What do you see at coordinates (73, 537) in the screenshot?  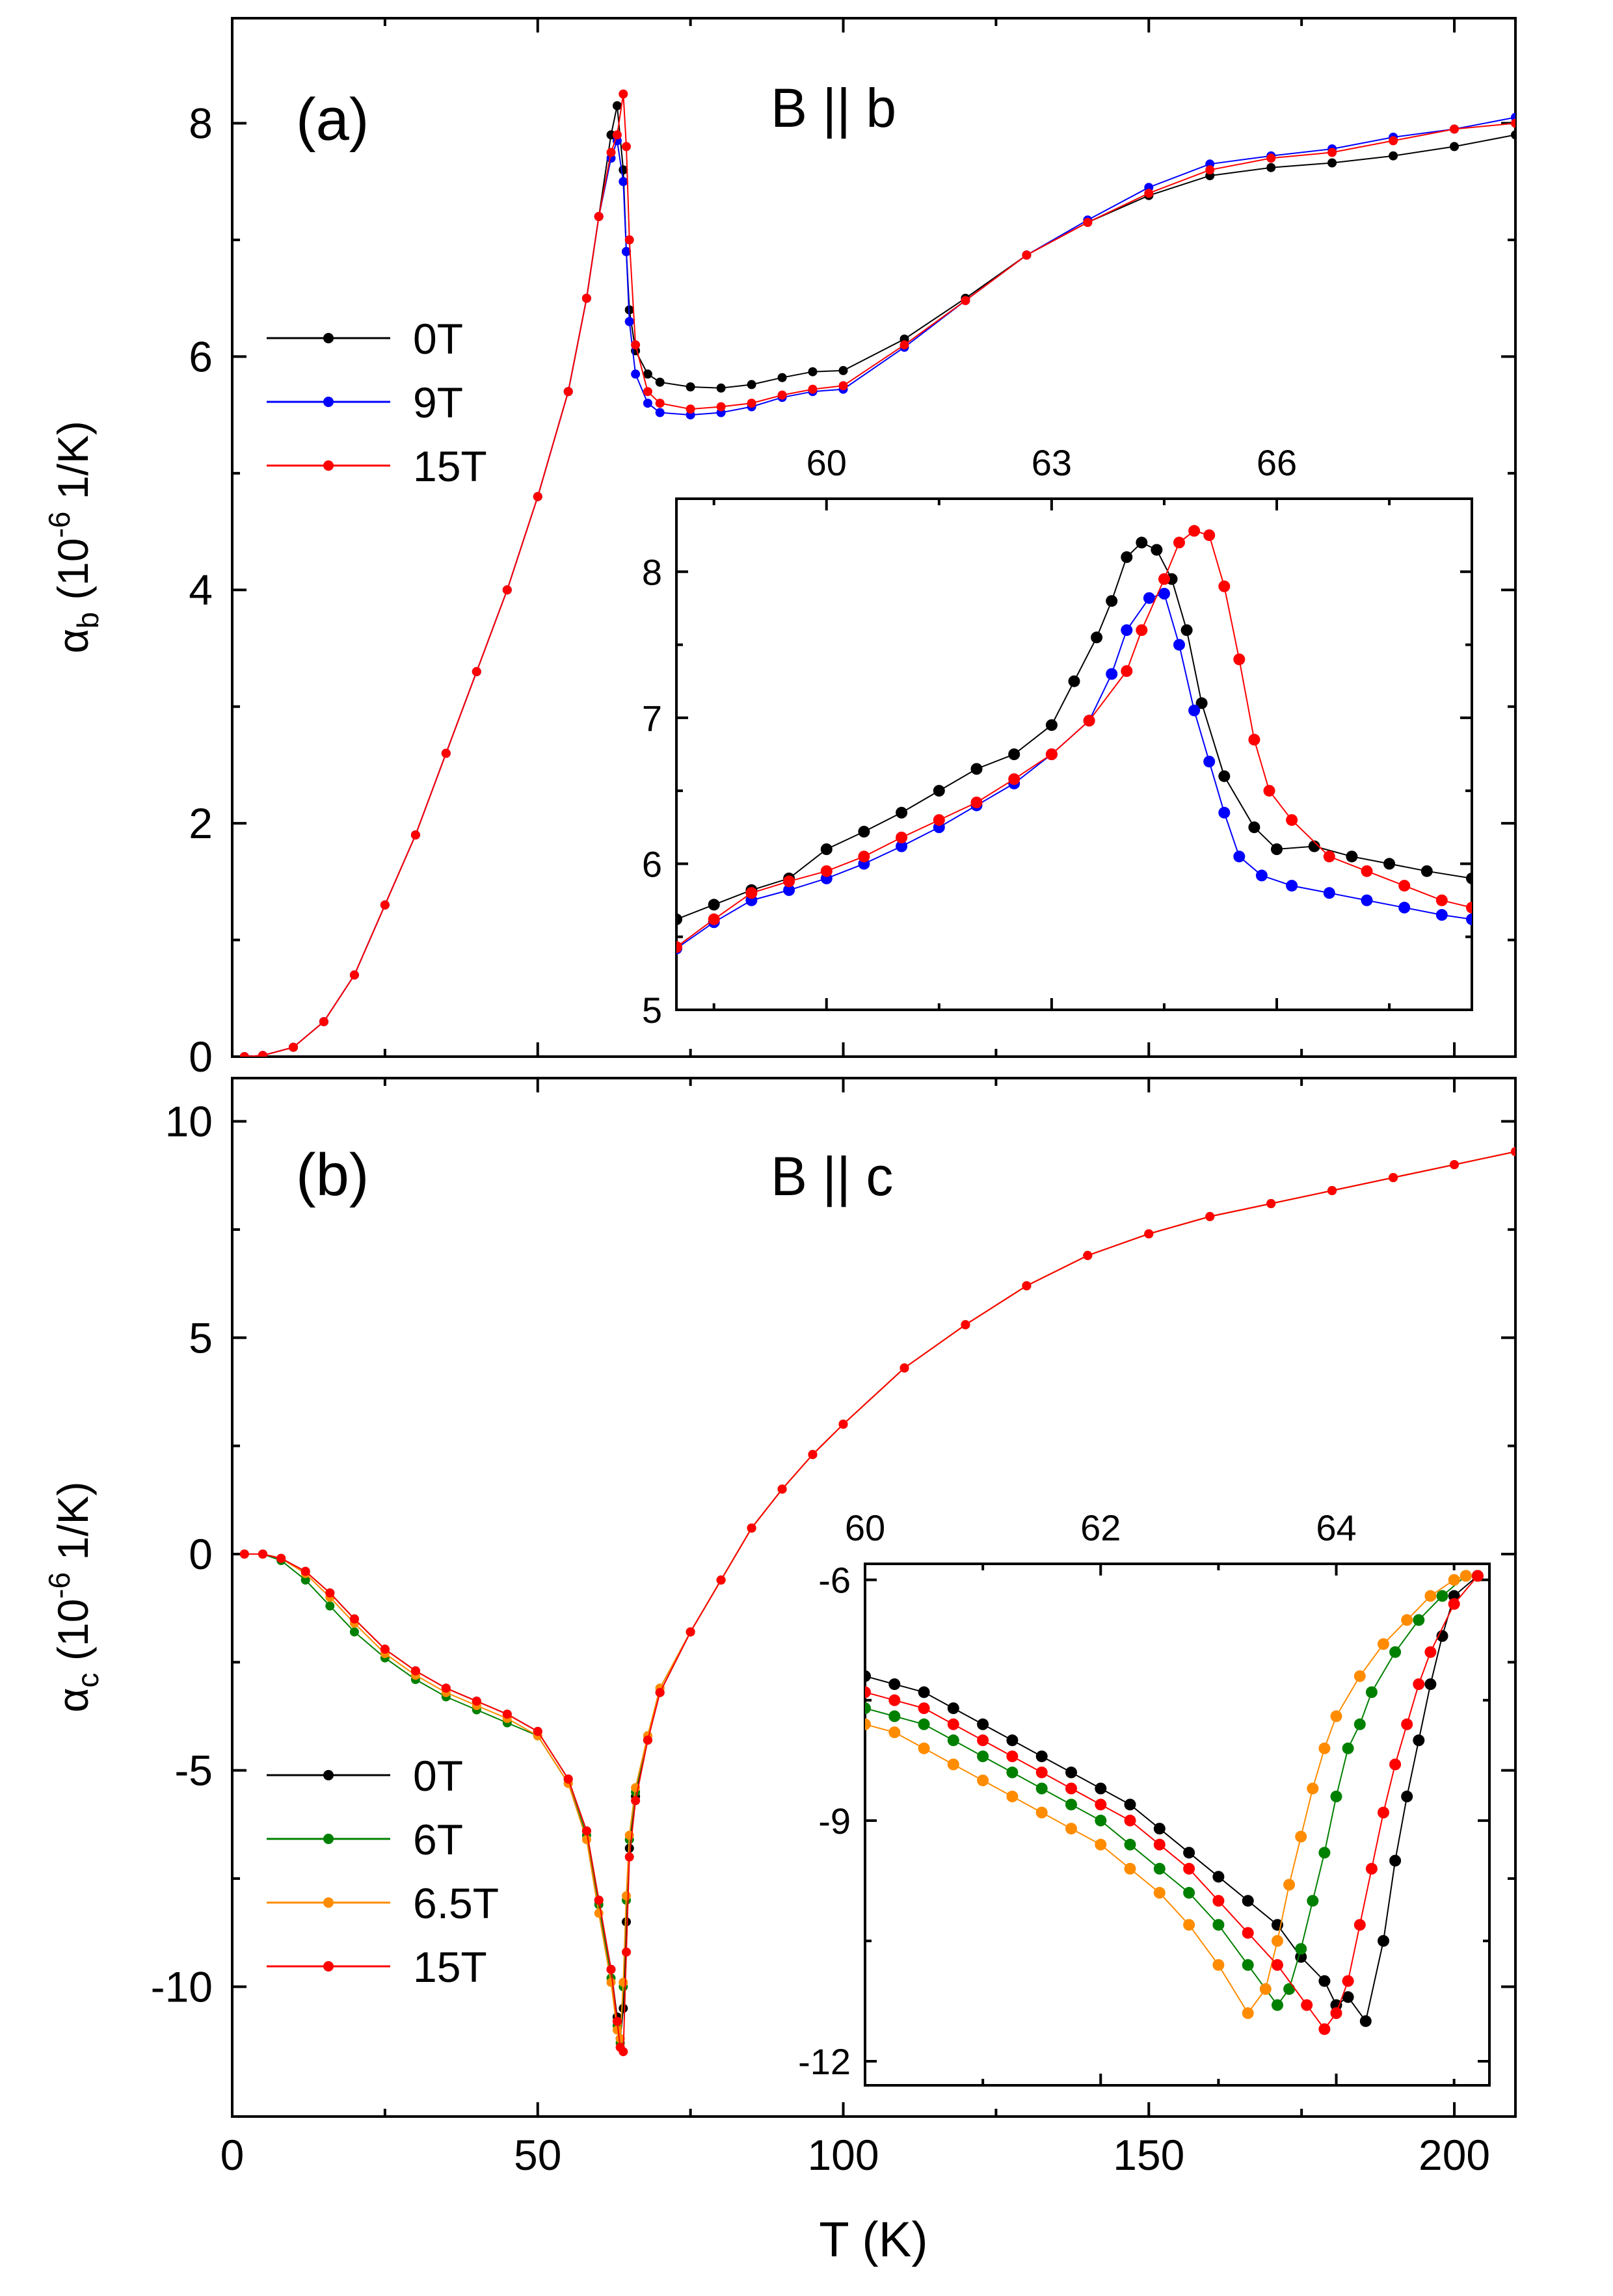 I see `y-axis-label: αb (10-6 1/K)` at bounding box center [73, 537].